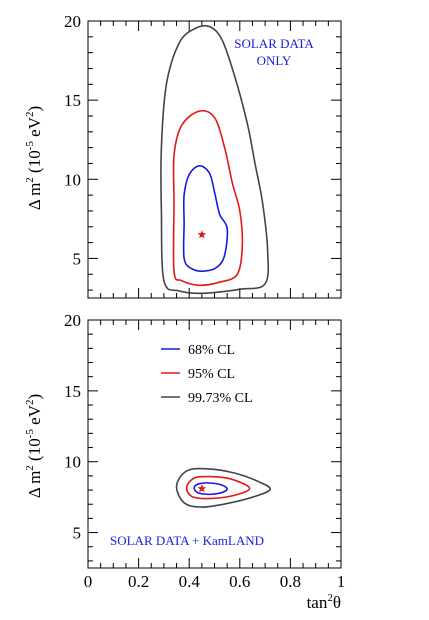 The width and height of the screenshot is (429, 620). What do you see at coordinates (220, 398) in the screenshot?
I see `legend-label: 99.73% CL` at bounding box center [220, 398].